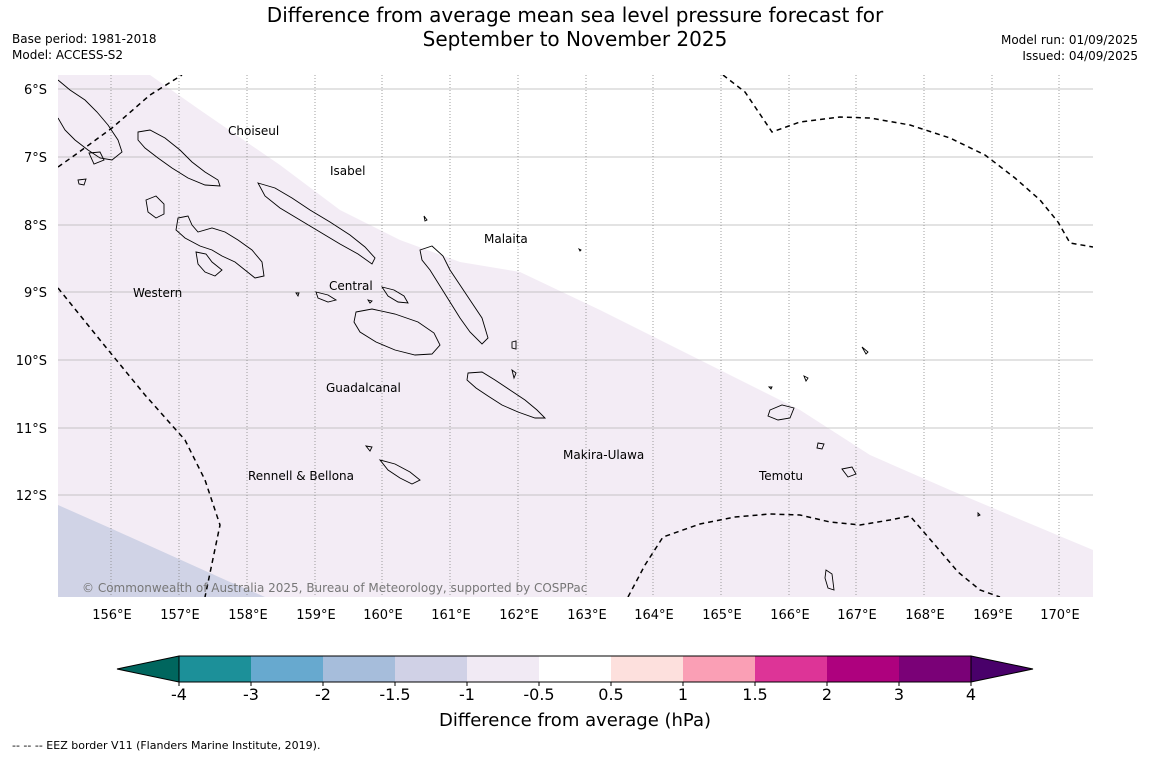 Image resolution: width=1150 pixels, height=758 pixels. Describe the element at coordinates (865, 350) in the screenshot. I see `duff-islands` at that location.